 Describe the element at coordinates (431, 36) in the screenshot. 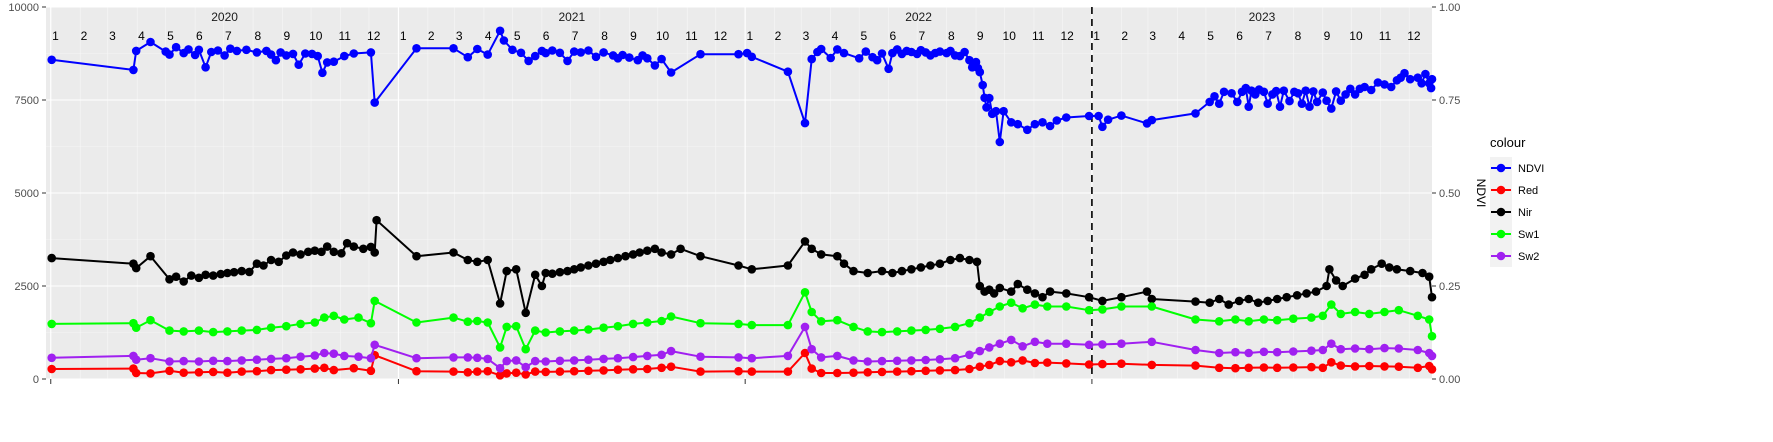

I see `month-label: 2` at that location.